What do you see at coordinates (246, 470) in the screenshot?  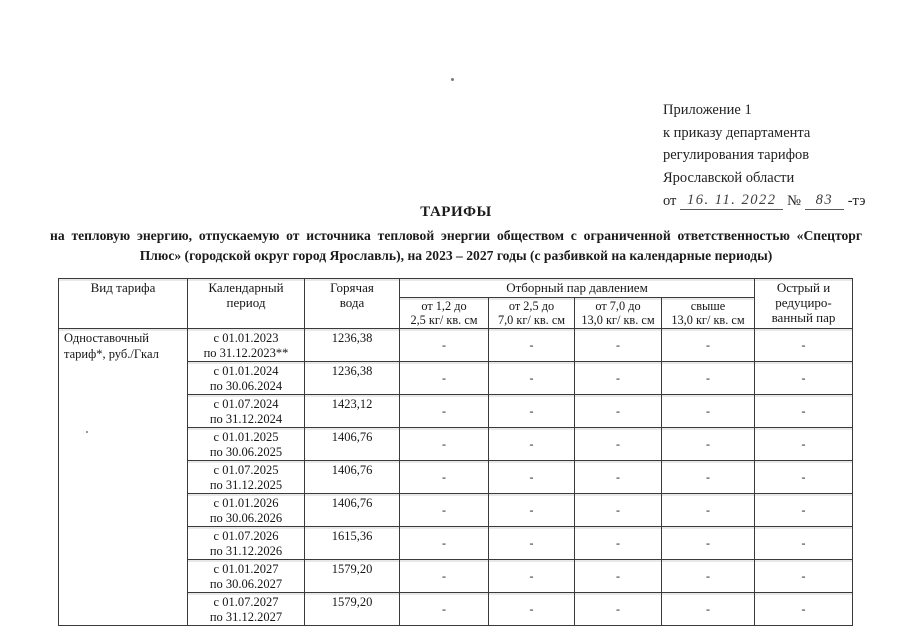 I see `period-from: с 01.07.2025` at bounding box center [246, 470].